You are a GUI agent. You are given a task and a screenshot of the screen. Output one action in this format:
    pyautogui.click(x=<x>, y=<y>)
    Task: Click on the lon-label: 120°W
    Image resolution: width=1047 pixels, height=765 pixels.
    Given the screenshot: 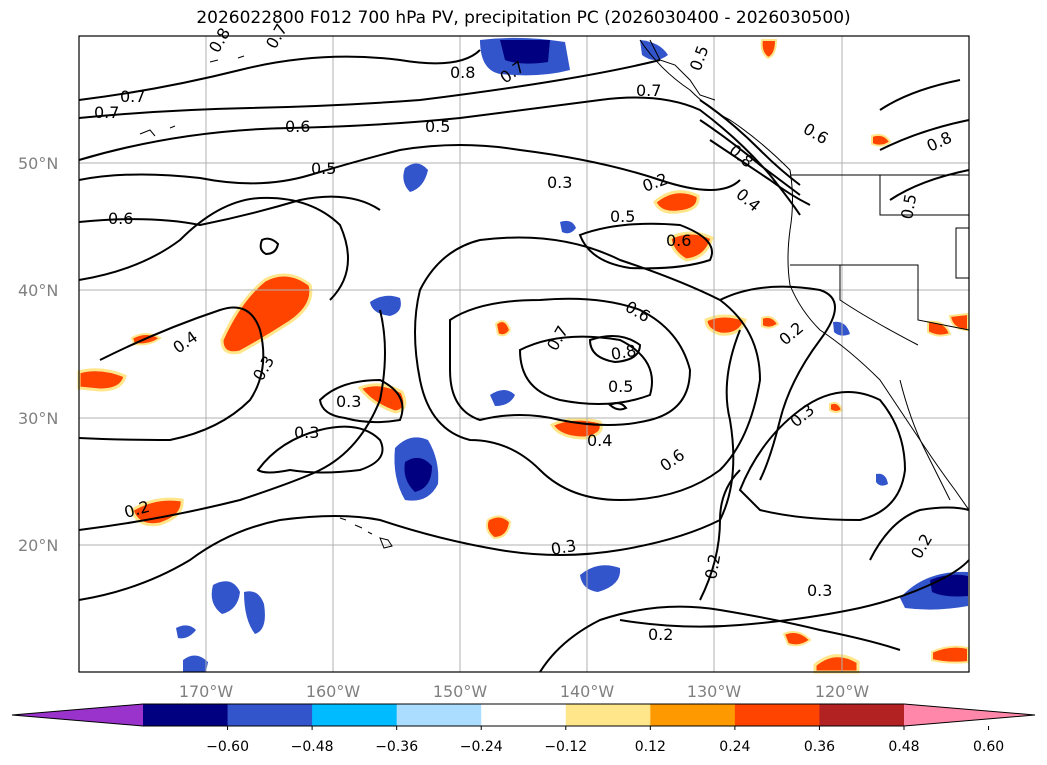 What is the action you would take?
    pyautogui.click(x=842, y=691)
    